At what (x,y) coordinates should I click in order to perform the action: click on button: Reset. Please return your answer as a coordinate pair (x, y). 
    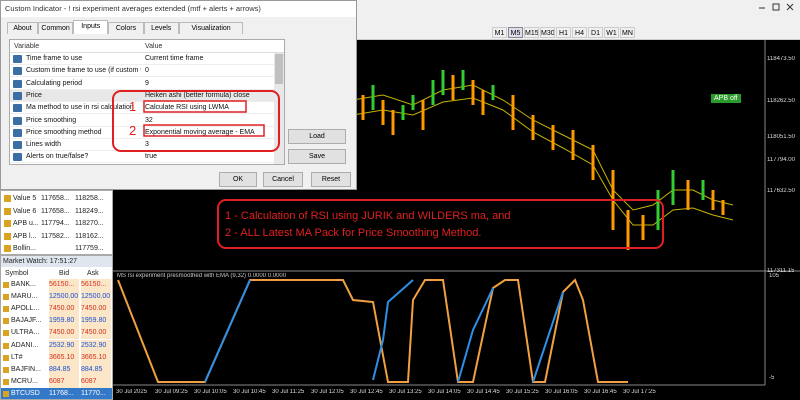
    Looking at the image, I should click on (331, 179).